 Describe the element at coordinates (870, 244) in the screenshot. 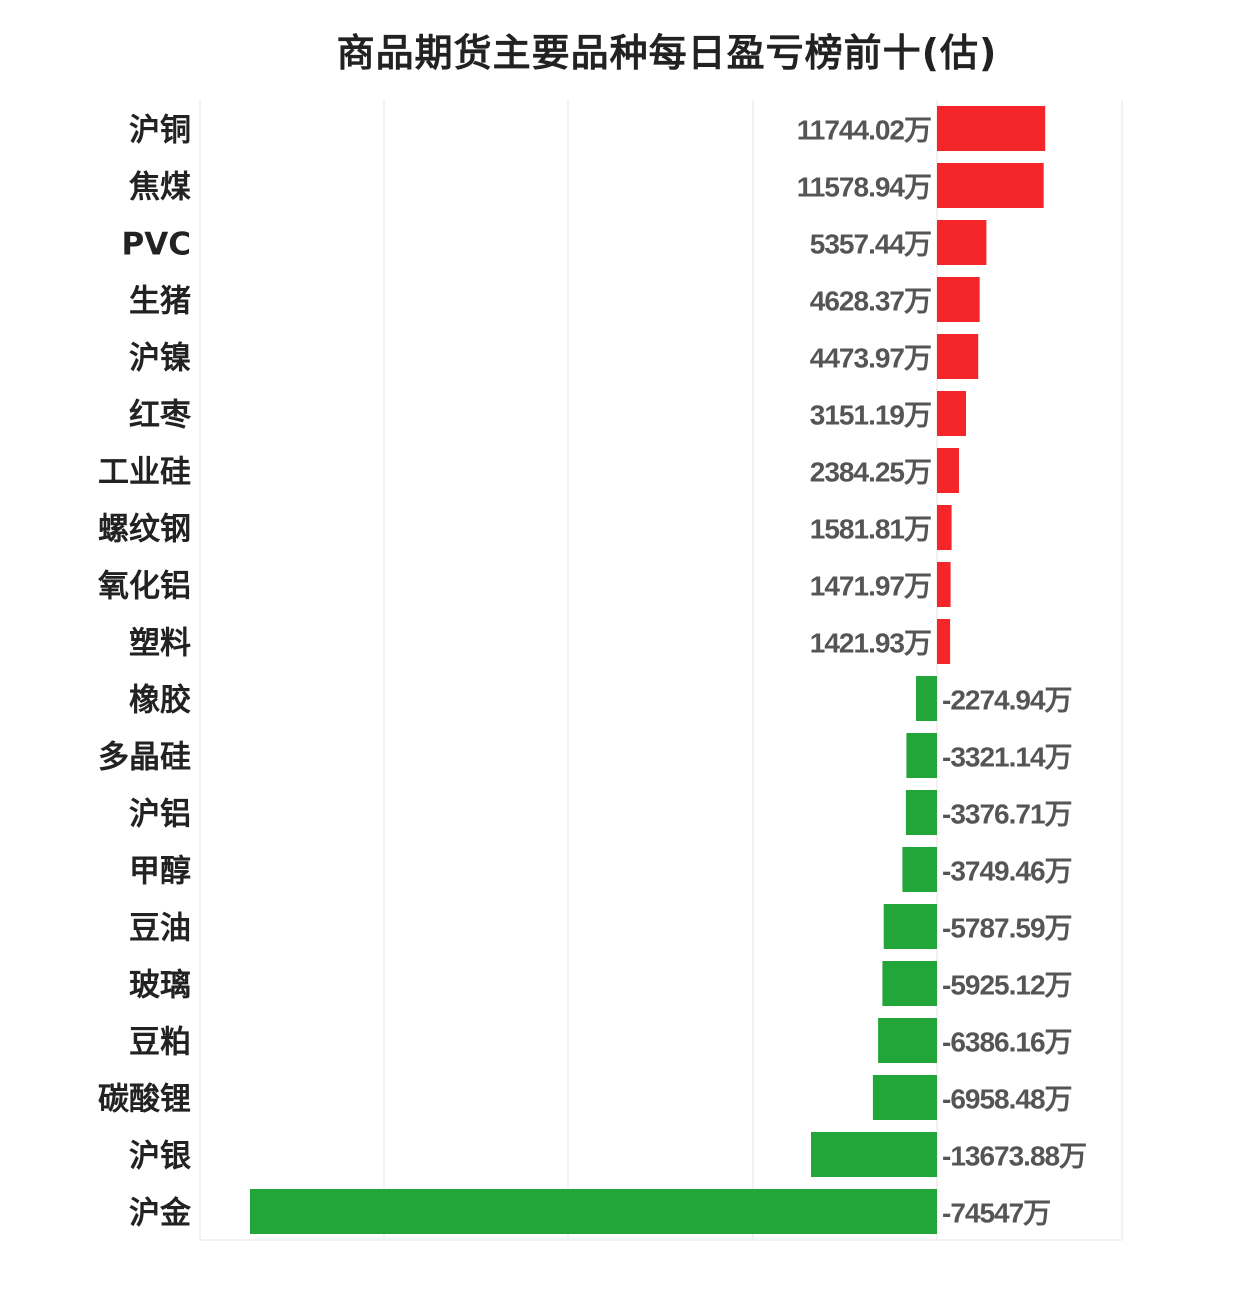

I see `data-label: 5357.44万` at that location.